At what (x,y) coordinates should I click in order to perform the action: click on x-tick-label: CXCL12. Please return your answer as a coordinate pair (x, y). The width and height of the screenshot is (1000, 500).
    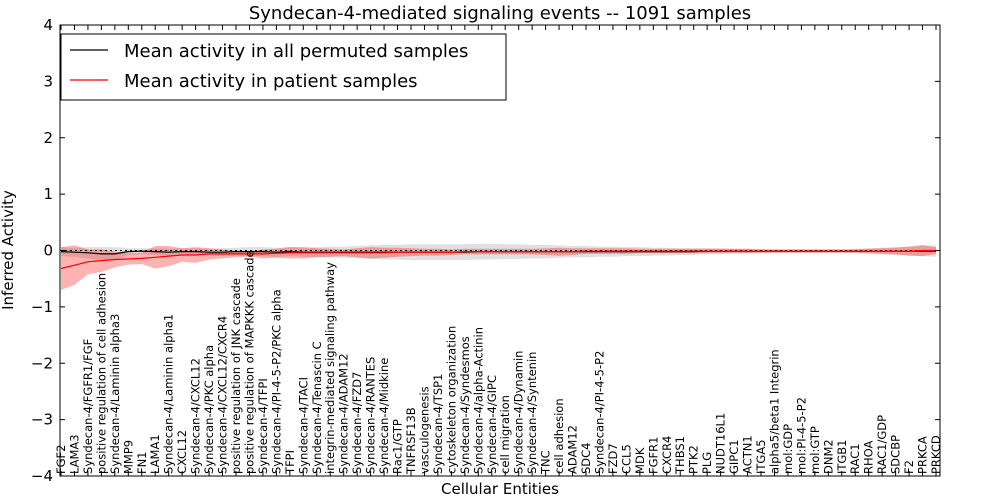
    Looking at the image, I should click on (182, 452).